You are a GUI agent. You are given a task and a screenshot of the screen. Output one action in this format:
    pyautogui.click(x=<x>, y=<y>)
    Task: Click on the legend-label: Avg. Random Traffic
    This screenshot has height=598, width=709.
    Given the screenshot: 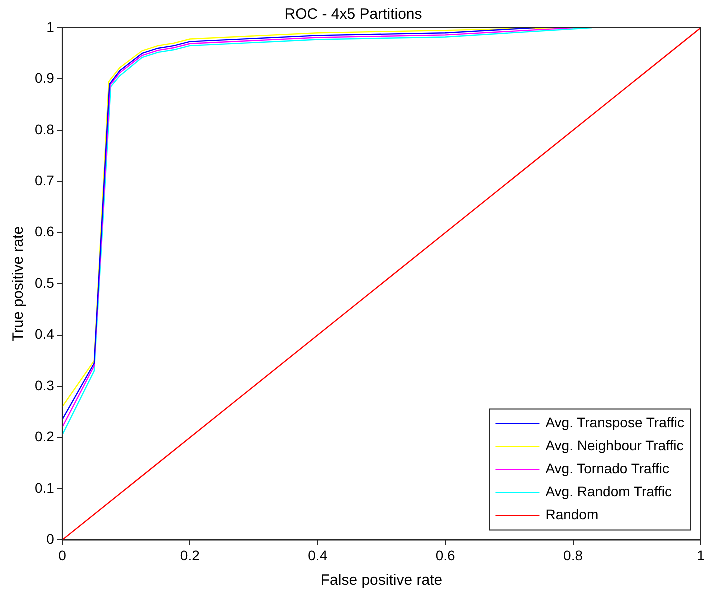 What is the action you would take?
    pyautogui.click(x=609, y=492)
    